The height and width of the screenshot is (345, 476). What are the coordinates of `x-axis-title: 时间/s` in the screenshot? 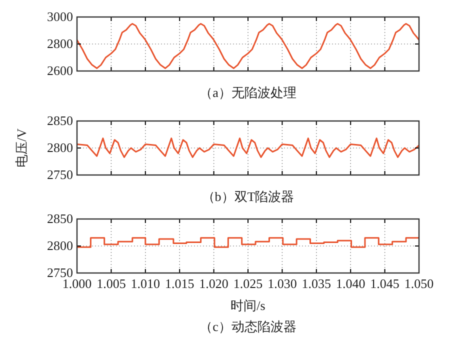 It's located at (248, 305).